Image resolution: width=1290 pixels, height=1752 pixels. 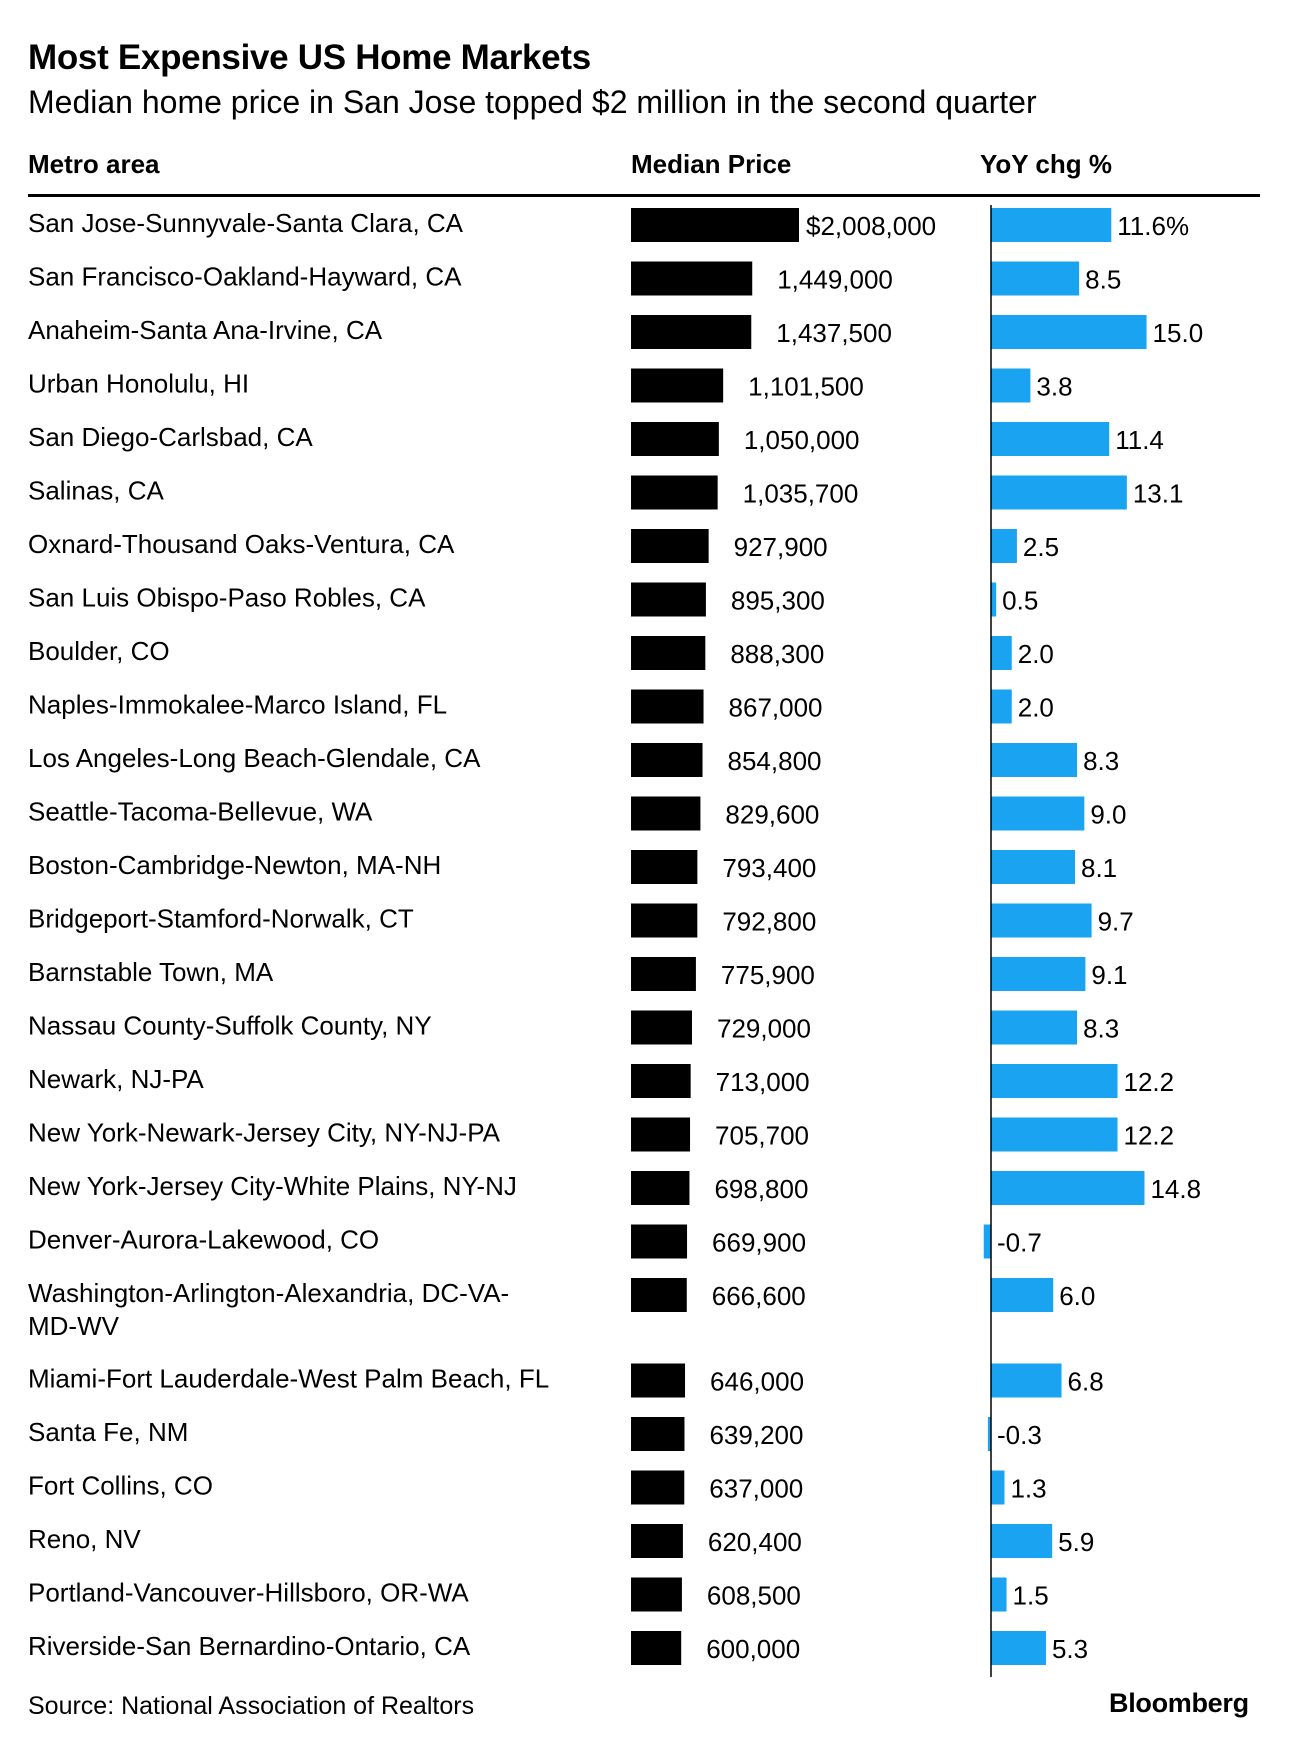 What do you see at coordinates (775, 761) in the screenshot?
I see `price-label-10: 854,800` at bounding box center [775, 761].